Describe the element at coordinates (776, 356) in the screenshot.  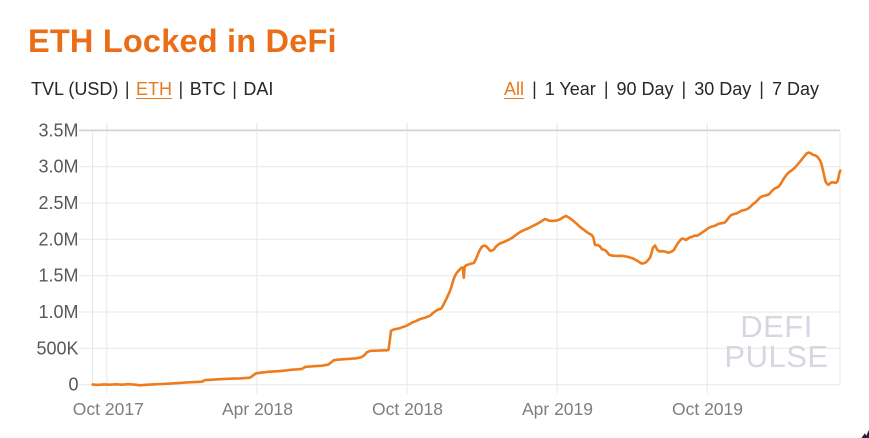
I see `svg-text: PULSE` at that location.